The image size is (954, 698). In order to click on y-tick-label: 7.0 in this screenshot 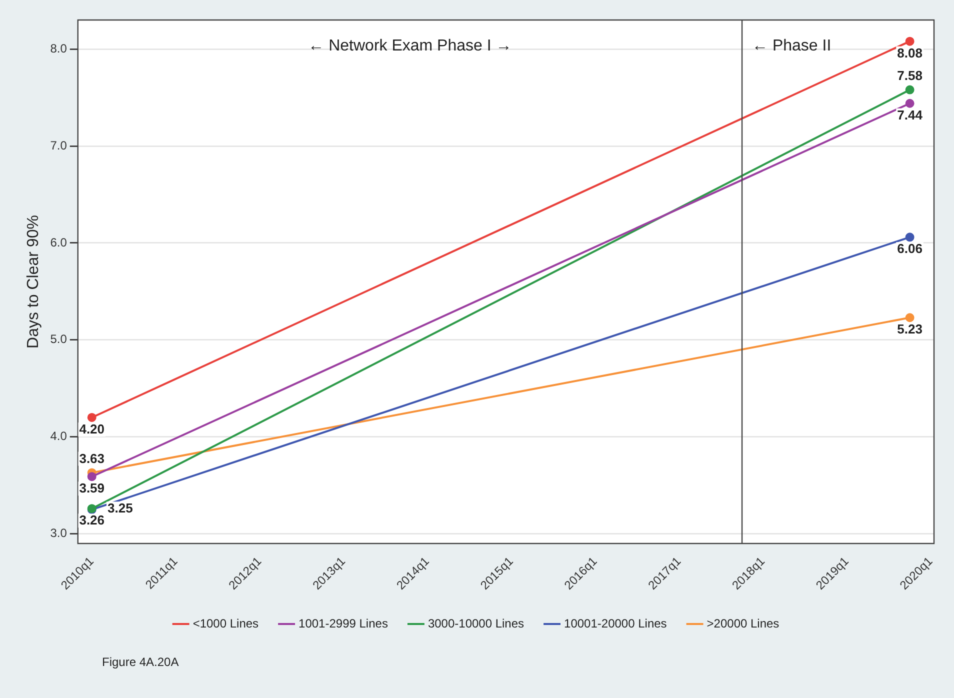, I will do `click(59, 145)`.